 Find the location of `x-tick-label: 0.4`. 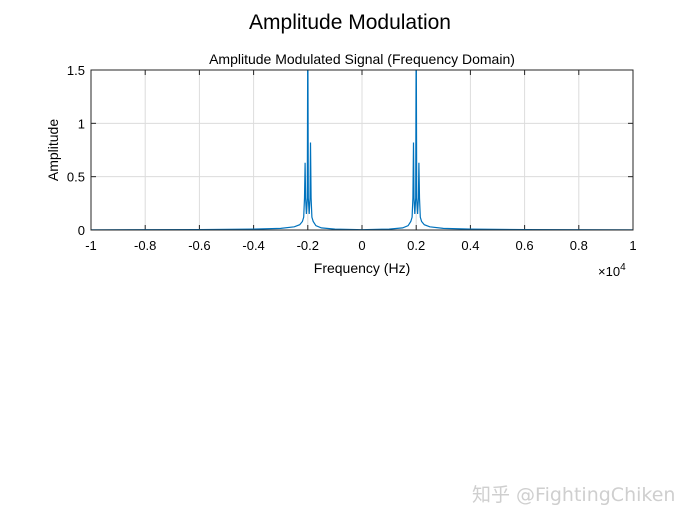

x-tick-label: 0.4 is located at coordinates (470, 245).